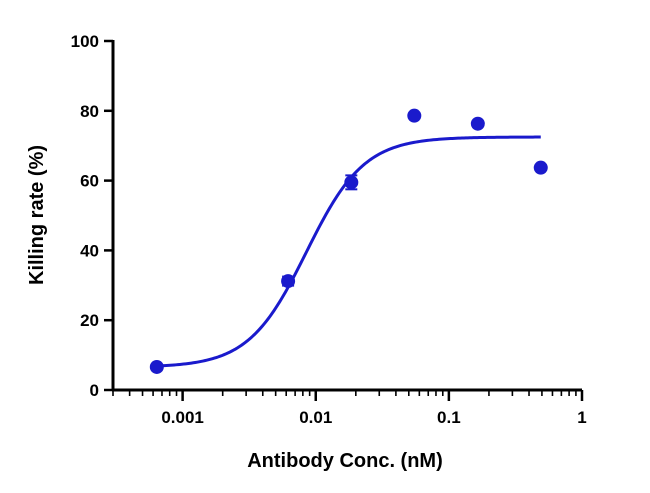 The height and width of the screenshot is (493, 650). I want to click on y-tick-label: 100, so click(85, 41).